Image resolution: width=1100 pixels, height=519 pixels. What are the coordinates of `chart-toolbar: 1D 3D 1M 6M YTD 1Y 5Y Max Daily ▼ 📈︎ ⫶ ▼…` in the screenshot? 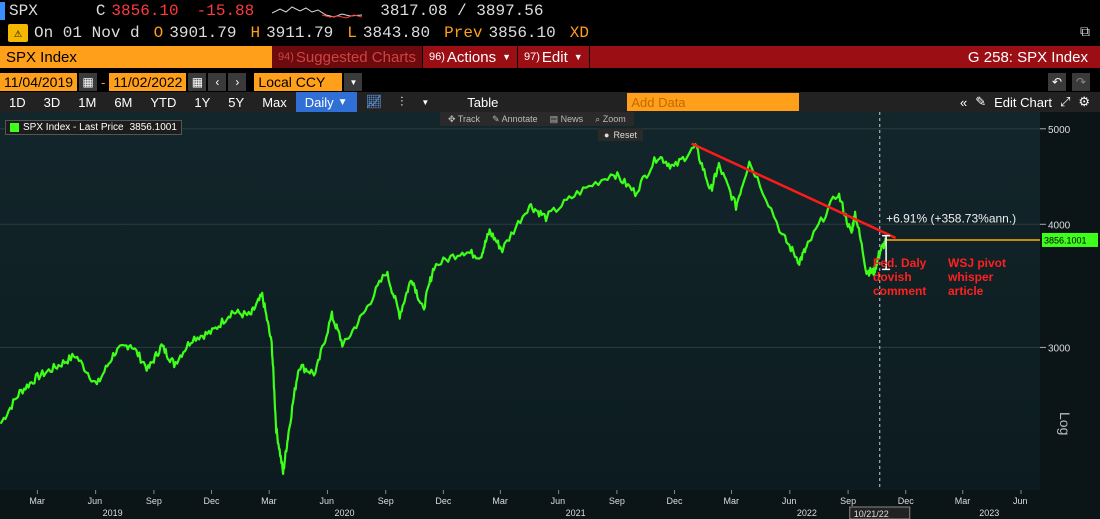 It's located at (550, 102).